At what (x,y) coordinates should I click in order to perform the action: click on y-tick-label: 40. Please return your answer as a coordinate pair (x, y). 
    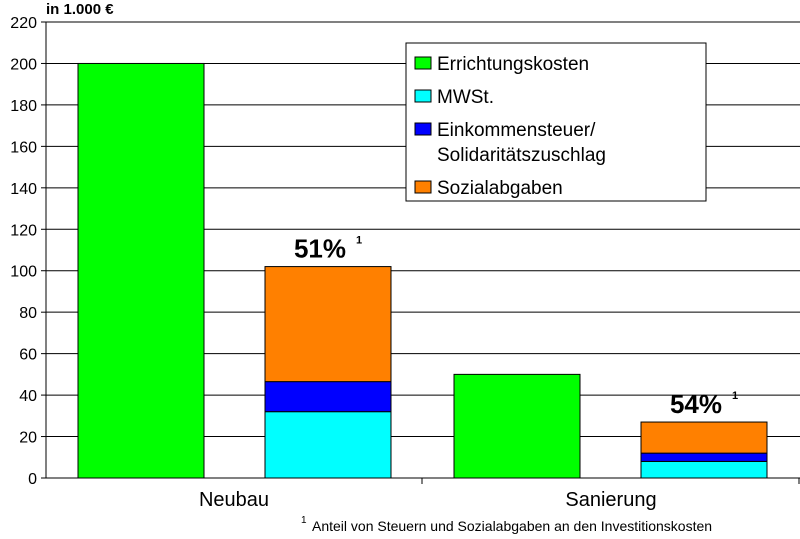
    Looking at the image, I should click on (28, 396).